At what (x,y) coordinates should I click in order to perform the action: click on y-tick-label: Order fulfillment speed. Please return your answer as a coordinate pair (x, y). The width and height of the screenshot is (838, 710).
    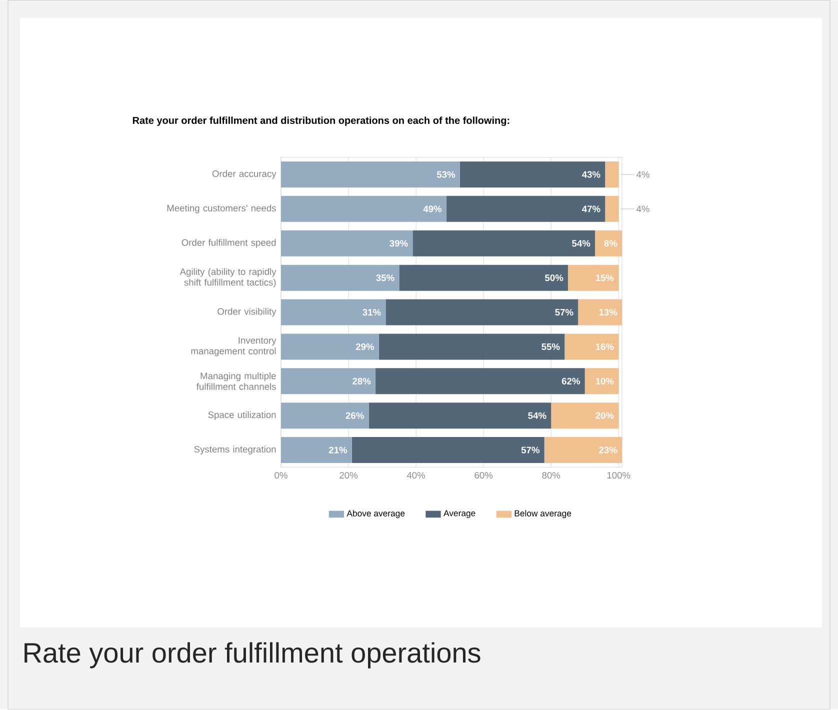
    Looking at the image, I should click on (229, 243).